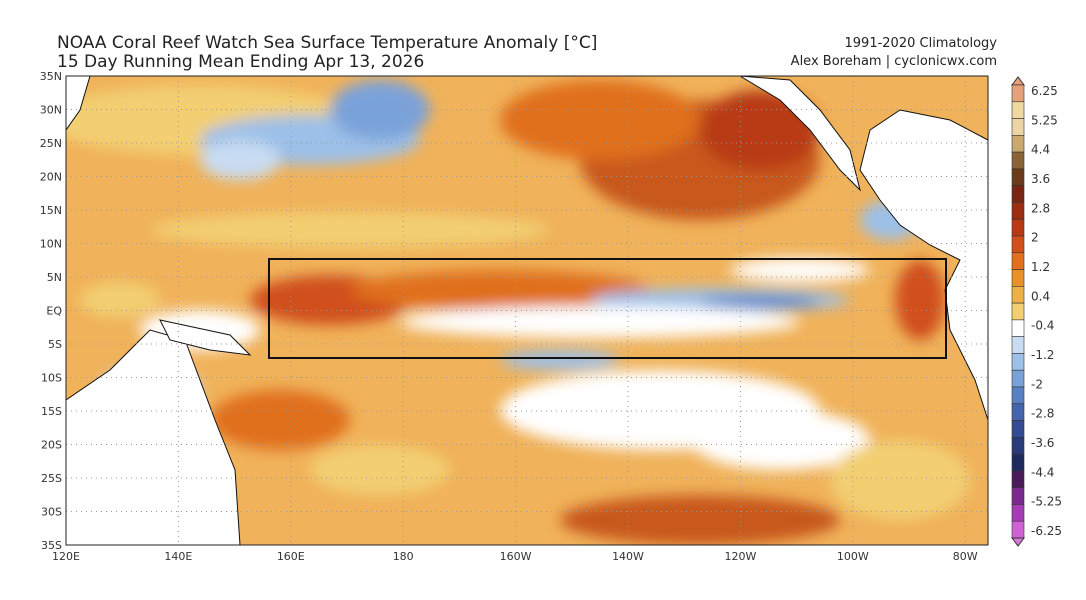 The height and width of the screenshot is (600, 1086). I want to click on lat-tick-label: 10N, so click(51, 244).